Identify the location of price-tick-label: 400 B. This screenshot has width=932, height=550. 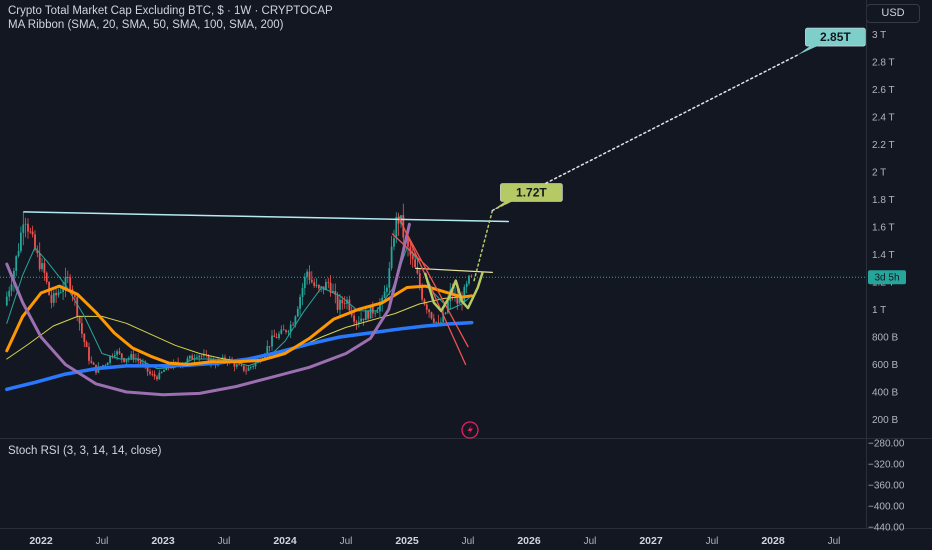
(885, 393).